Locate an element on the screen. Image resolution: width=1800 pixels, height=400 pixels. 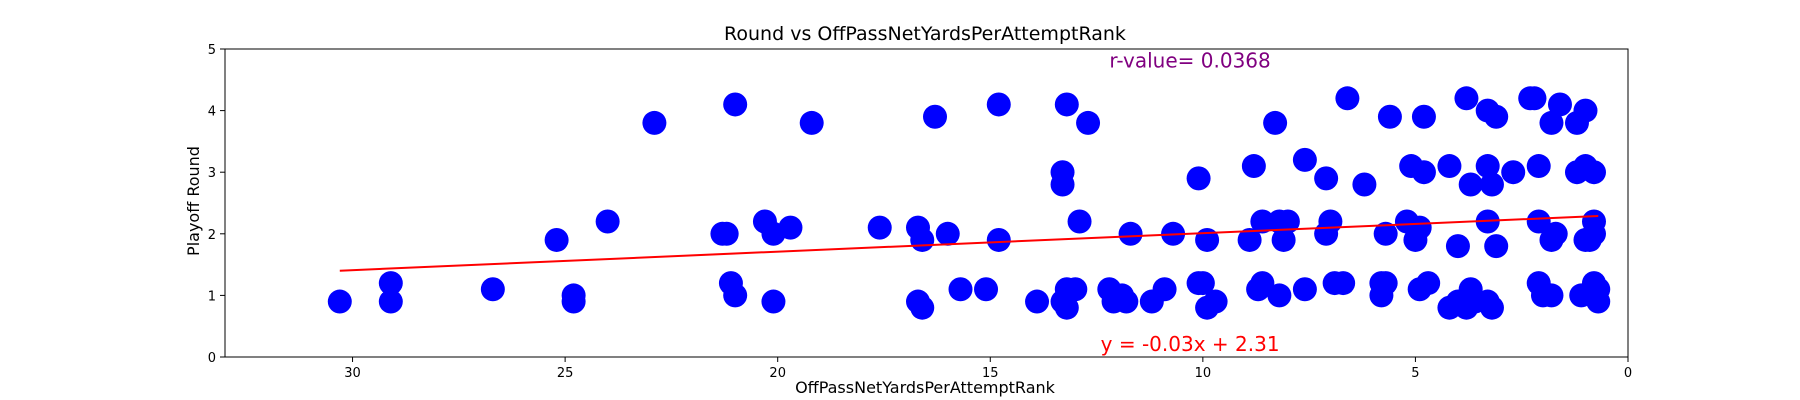
y-tick-label: 5 is located at coordinates (212, 50).